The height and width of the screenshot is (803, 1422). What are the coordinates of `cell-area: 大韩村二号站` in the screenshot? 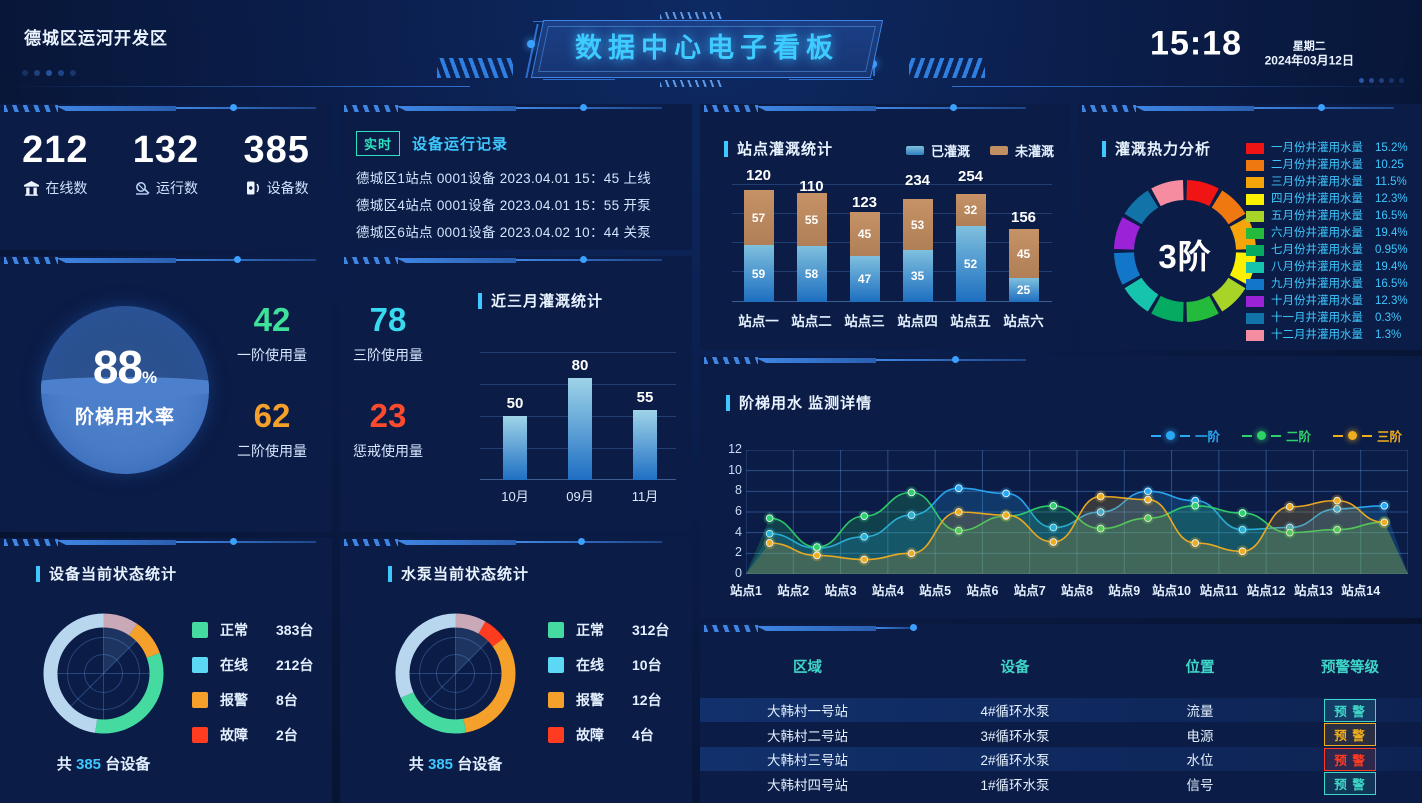 It's located at (807, 736).